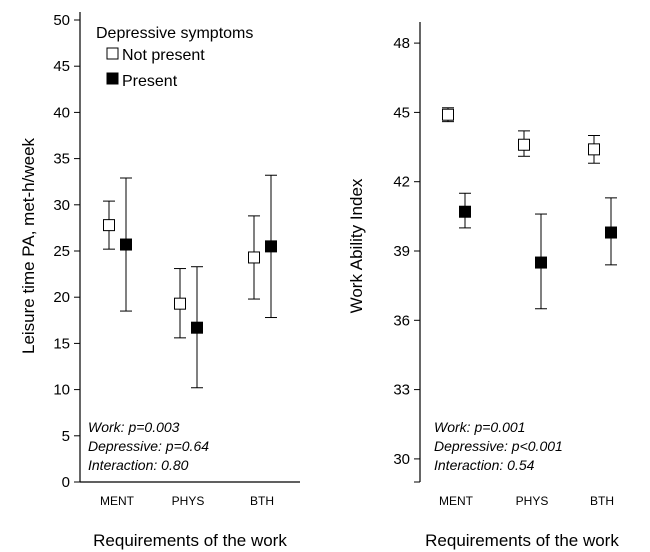 Image resolution: width=650 pixels, height=552 pixels. I want to click on left-category-label: PHYS, so click(188, 501).